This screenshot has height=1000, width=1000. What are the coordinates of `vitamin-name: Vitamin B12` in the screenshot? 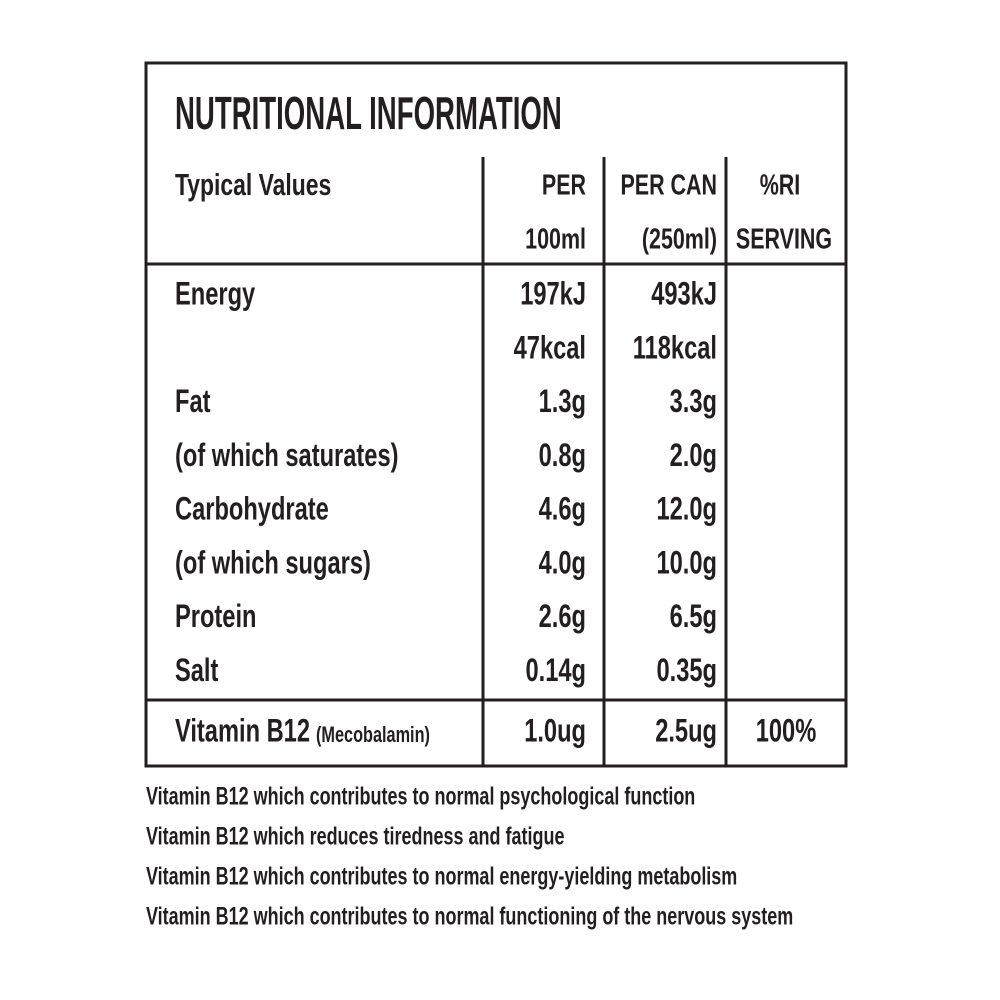 It's located at (242, 730).